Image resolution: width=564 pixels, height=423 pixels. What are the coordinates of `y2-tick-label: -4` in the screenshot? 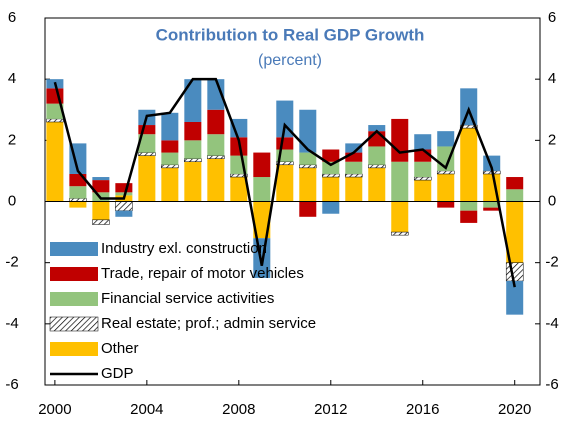 It's located at (551, 323).